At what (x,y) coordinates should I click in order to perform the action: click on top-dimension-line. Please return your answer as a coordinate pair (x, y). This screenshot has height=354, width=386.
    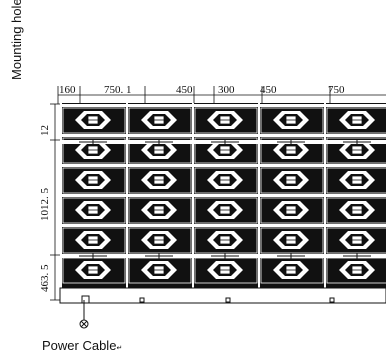
    Looking at the image, I should click on (221, 95).